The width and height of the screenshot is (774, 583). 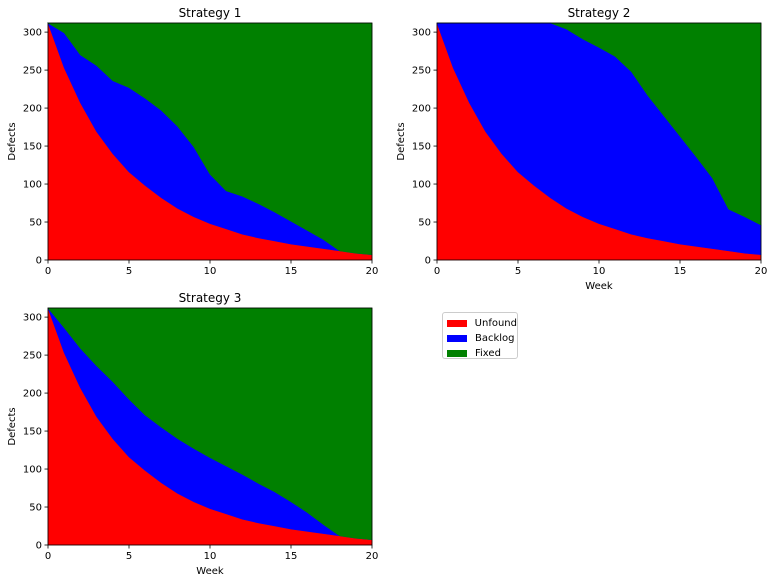 What do you see at coordinates (457, 353) in the screenshot?
I see `legend-swatch-fixed` at bounding box center [457, 353].